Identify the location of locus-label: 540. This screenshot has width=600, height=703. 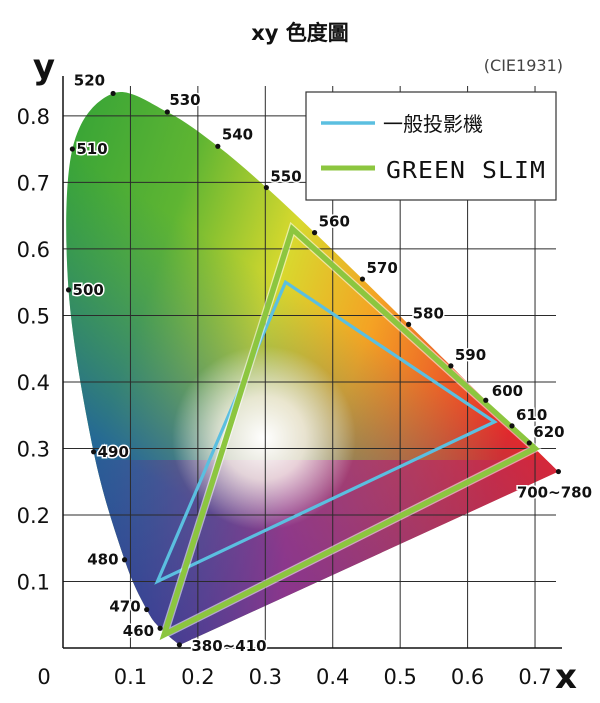
(237, 134).